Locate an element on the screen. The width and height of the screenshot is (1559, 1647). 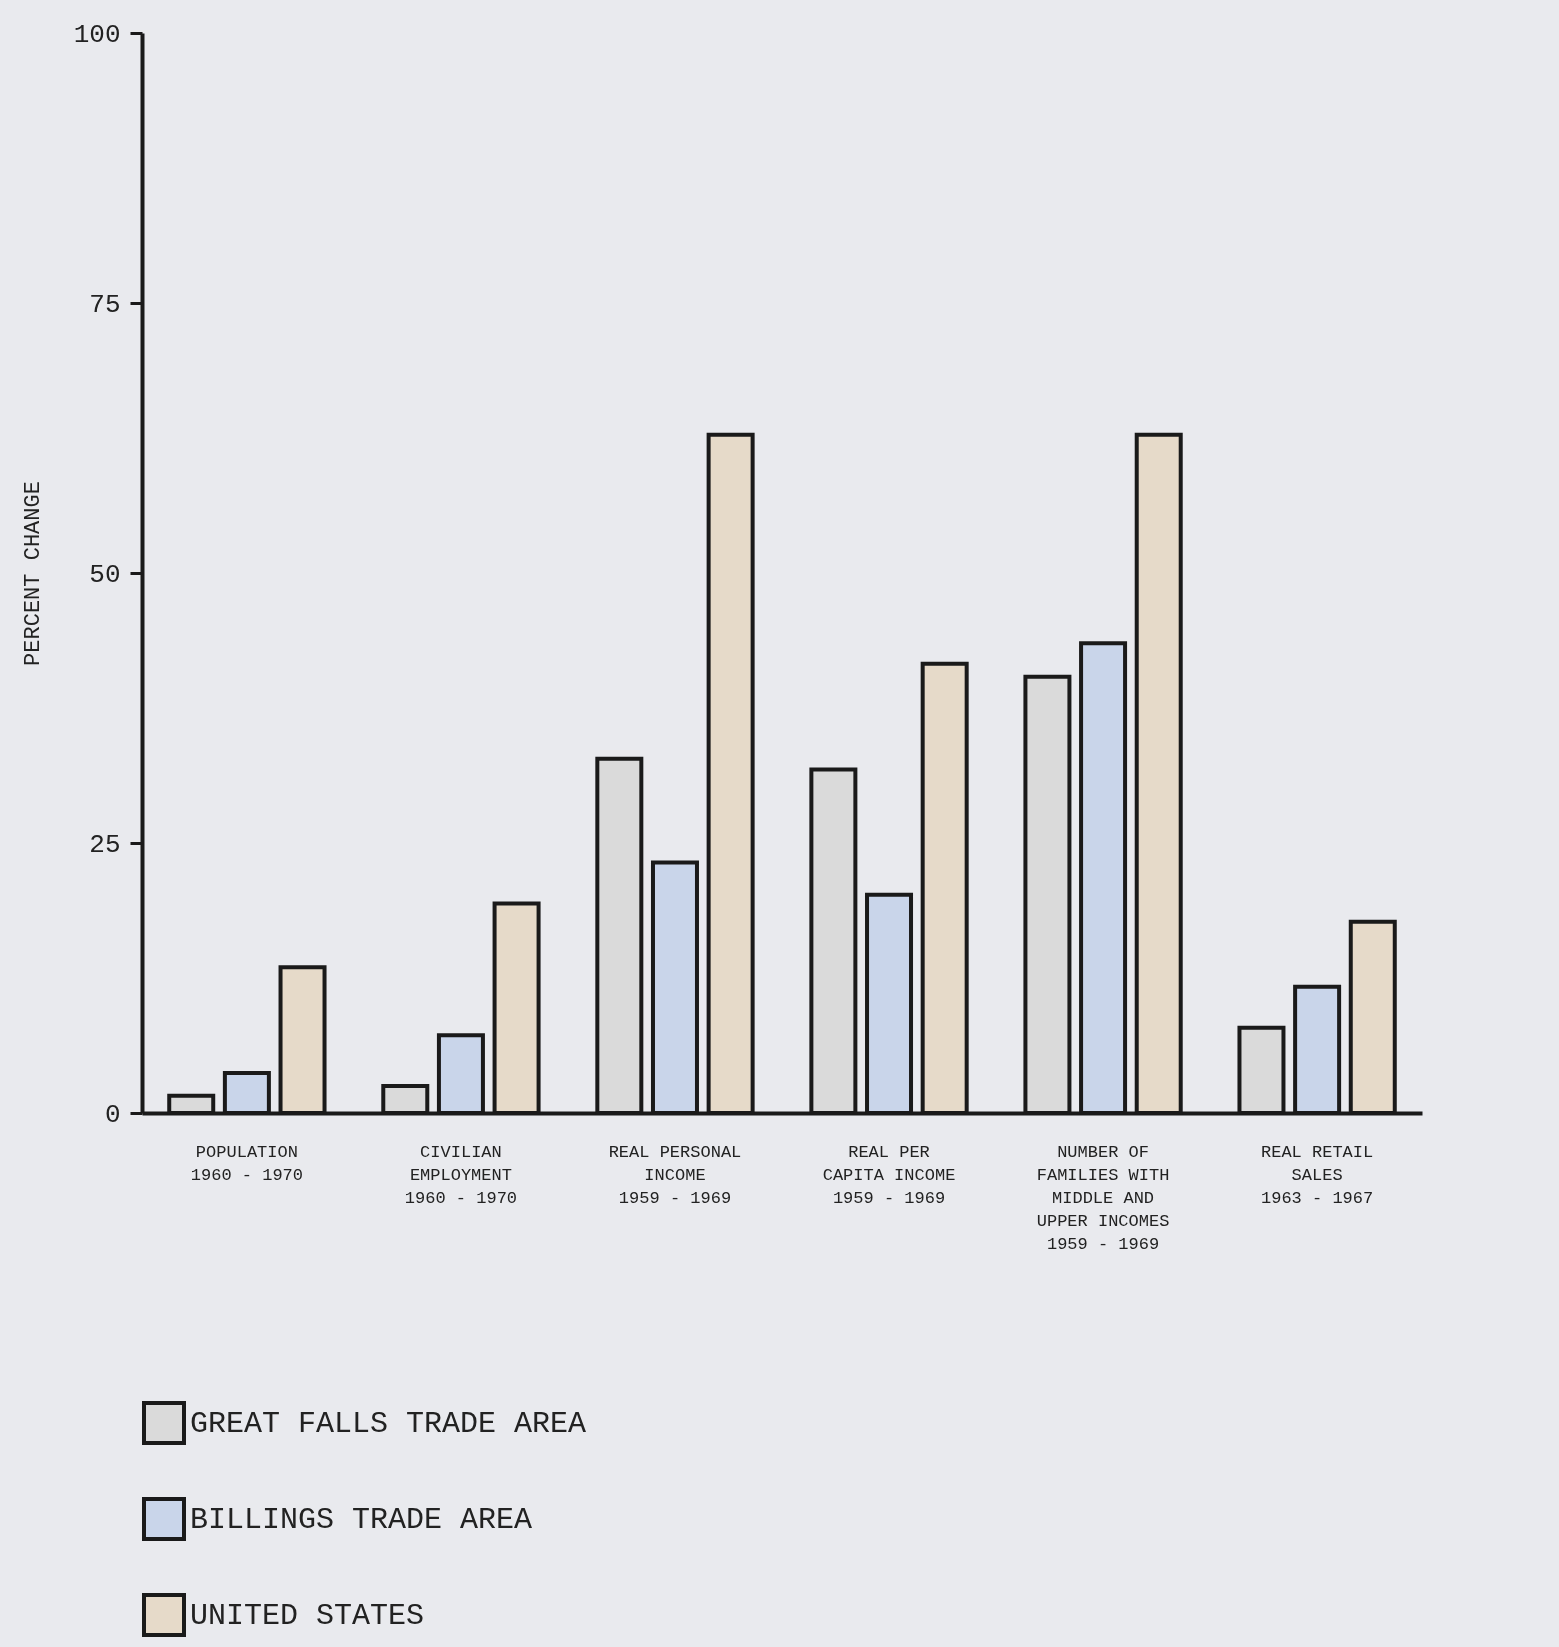
x-tick-label: CIVILIAN EMPLOYMENT 1960 - 1970 is located at coordinates (461, 1175).